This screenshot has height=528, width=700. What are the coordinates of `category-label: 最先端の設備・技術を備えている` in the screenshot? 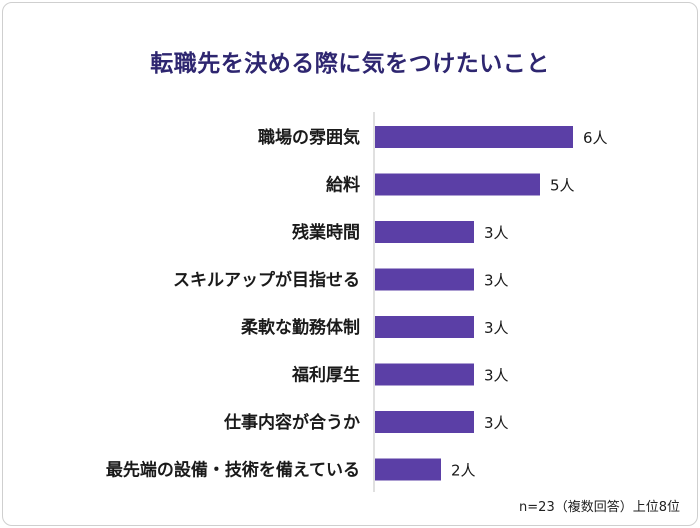 It's located at (233, 470).